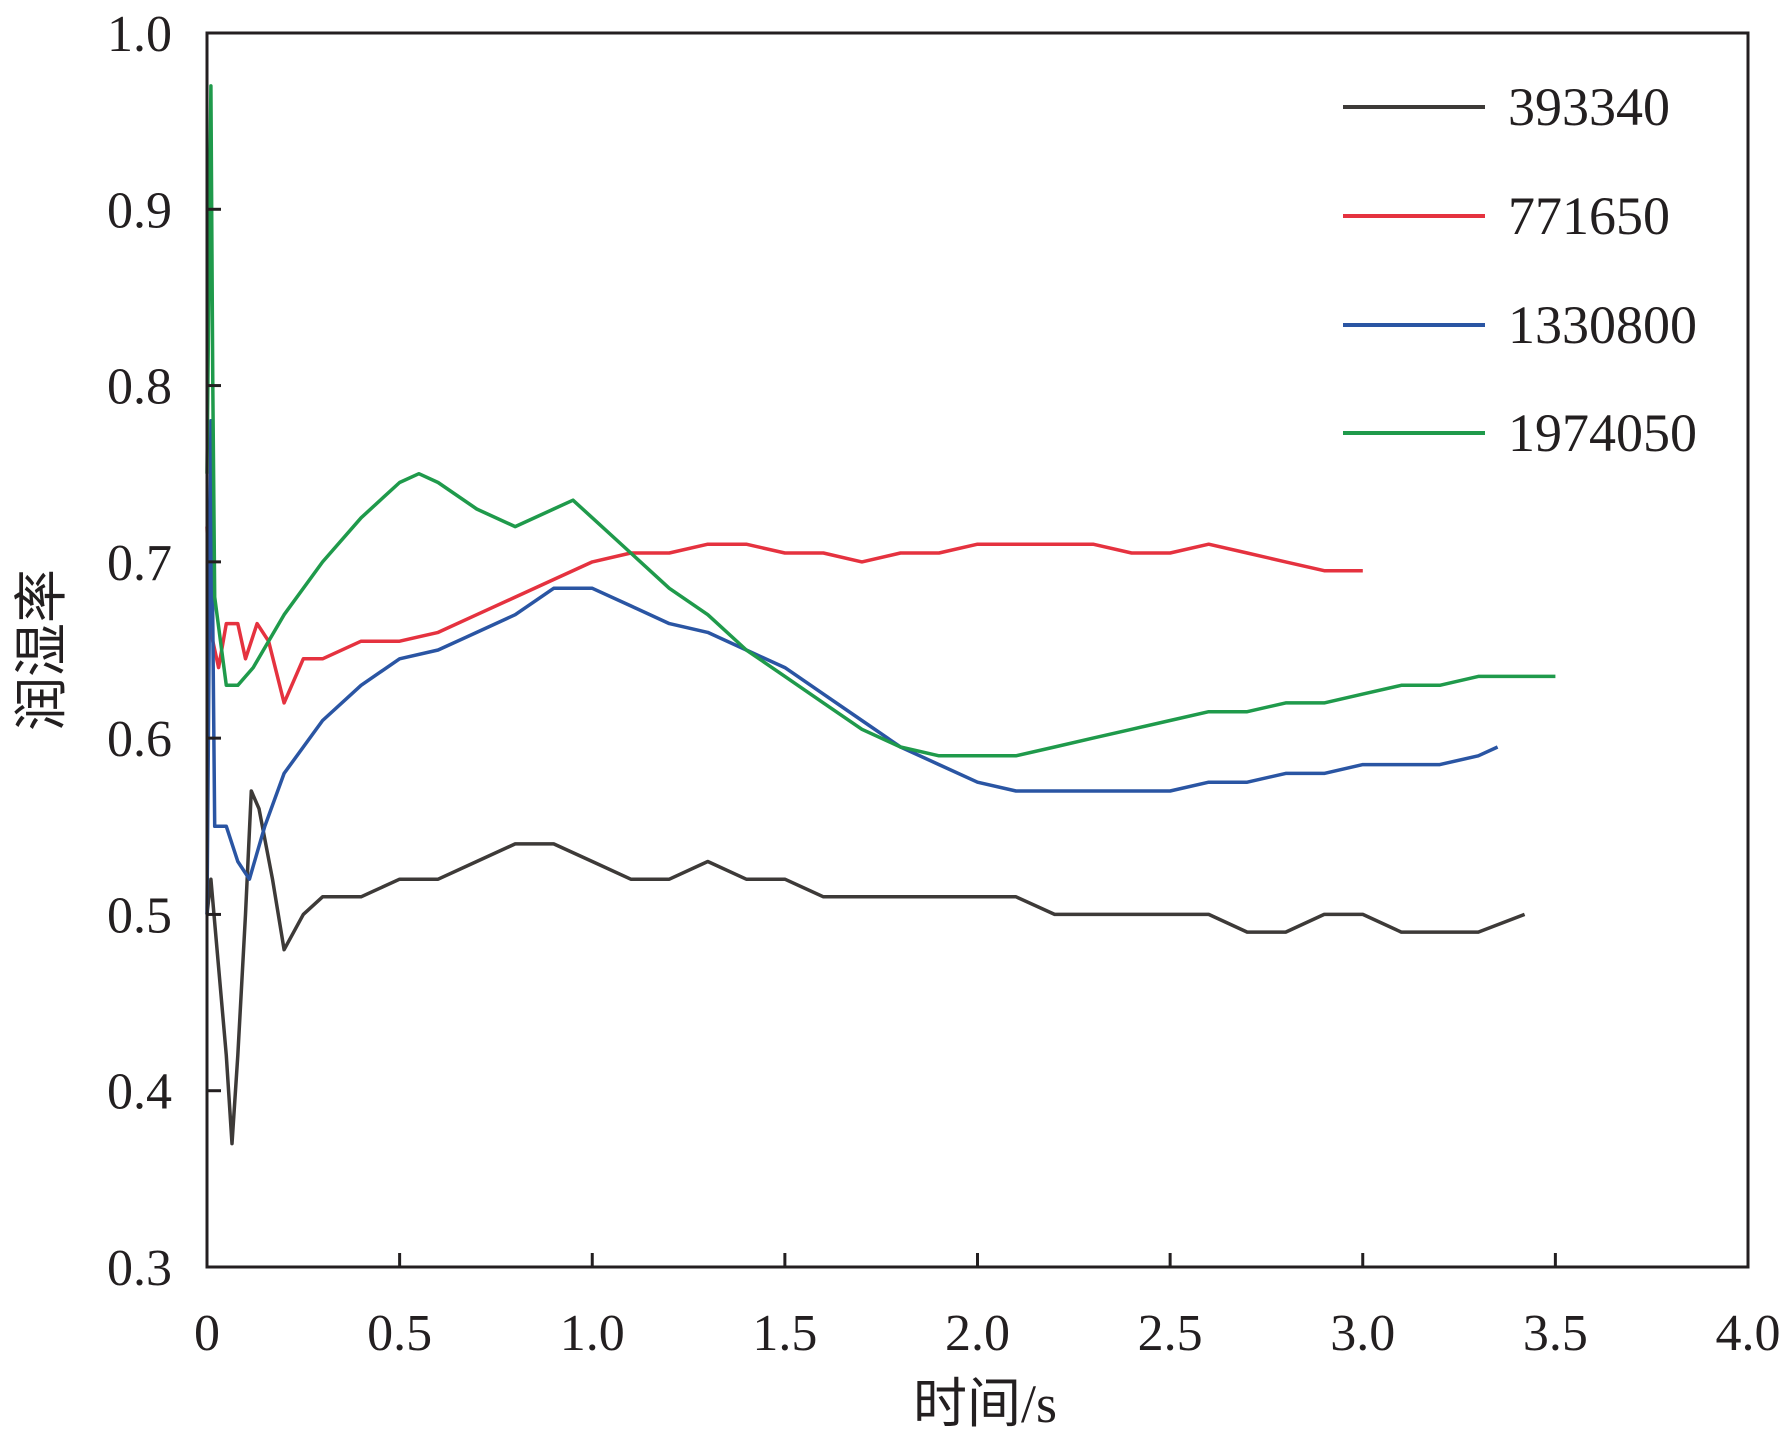 The width and height of the screenshot is (1788, 1439). Describe the element at coordinates (139, 563) in the screenshot. I see `y-tick-label: 0.7` at that location.